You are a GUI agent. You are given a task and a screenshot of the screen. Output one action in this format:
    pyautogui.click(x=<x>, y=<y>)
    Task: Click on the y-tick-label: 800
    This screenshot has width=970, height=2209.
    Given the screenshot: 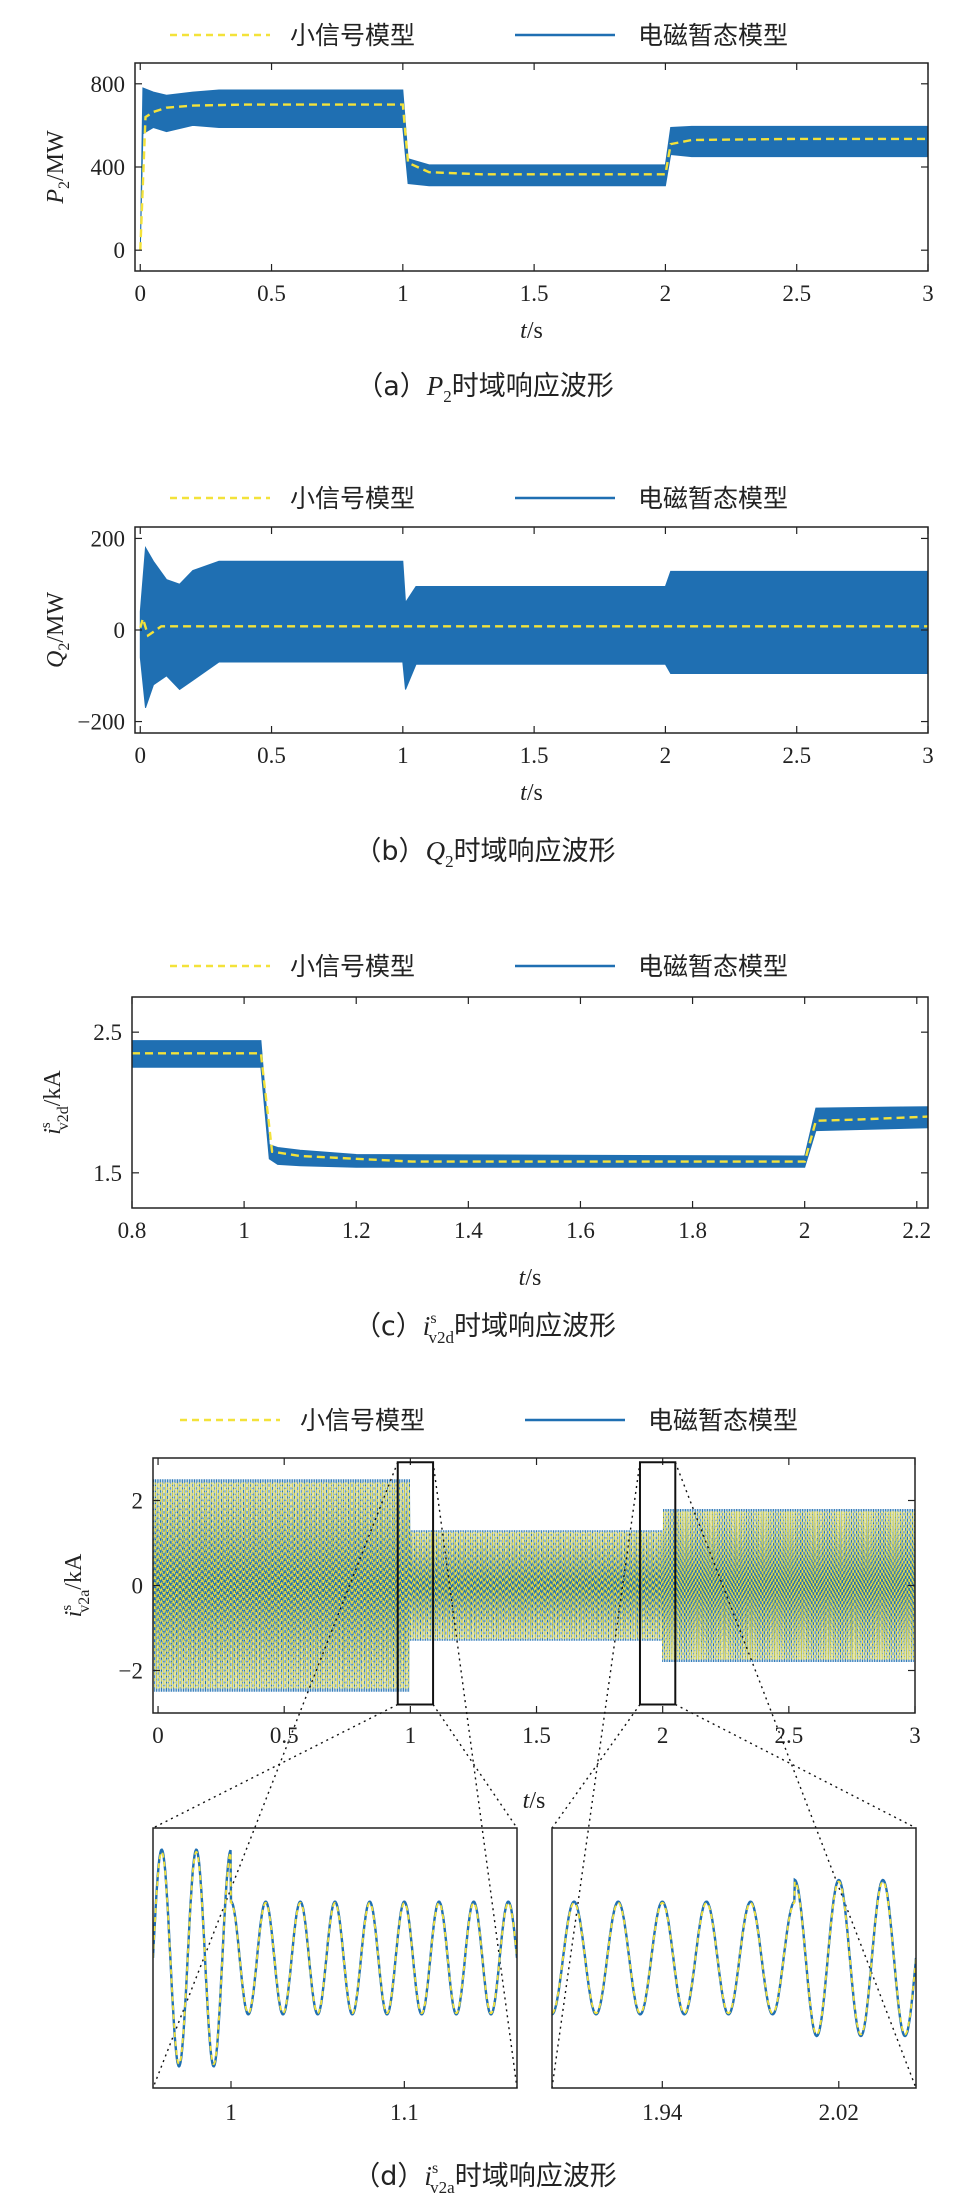 What is the action you would take?
    pyautogui.click(x=108, y=84)
    